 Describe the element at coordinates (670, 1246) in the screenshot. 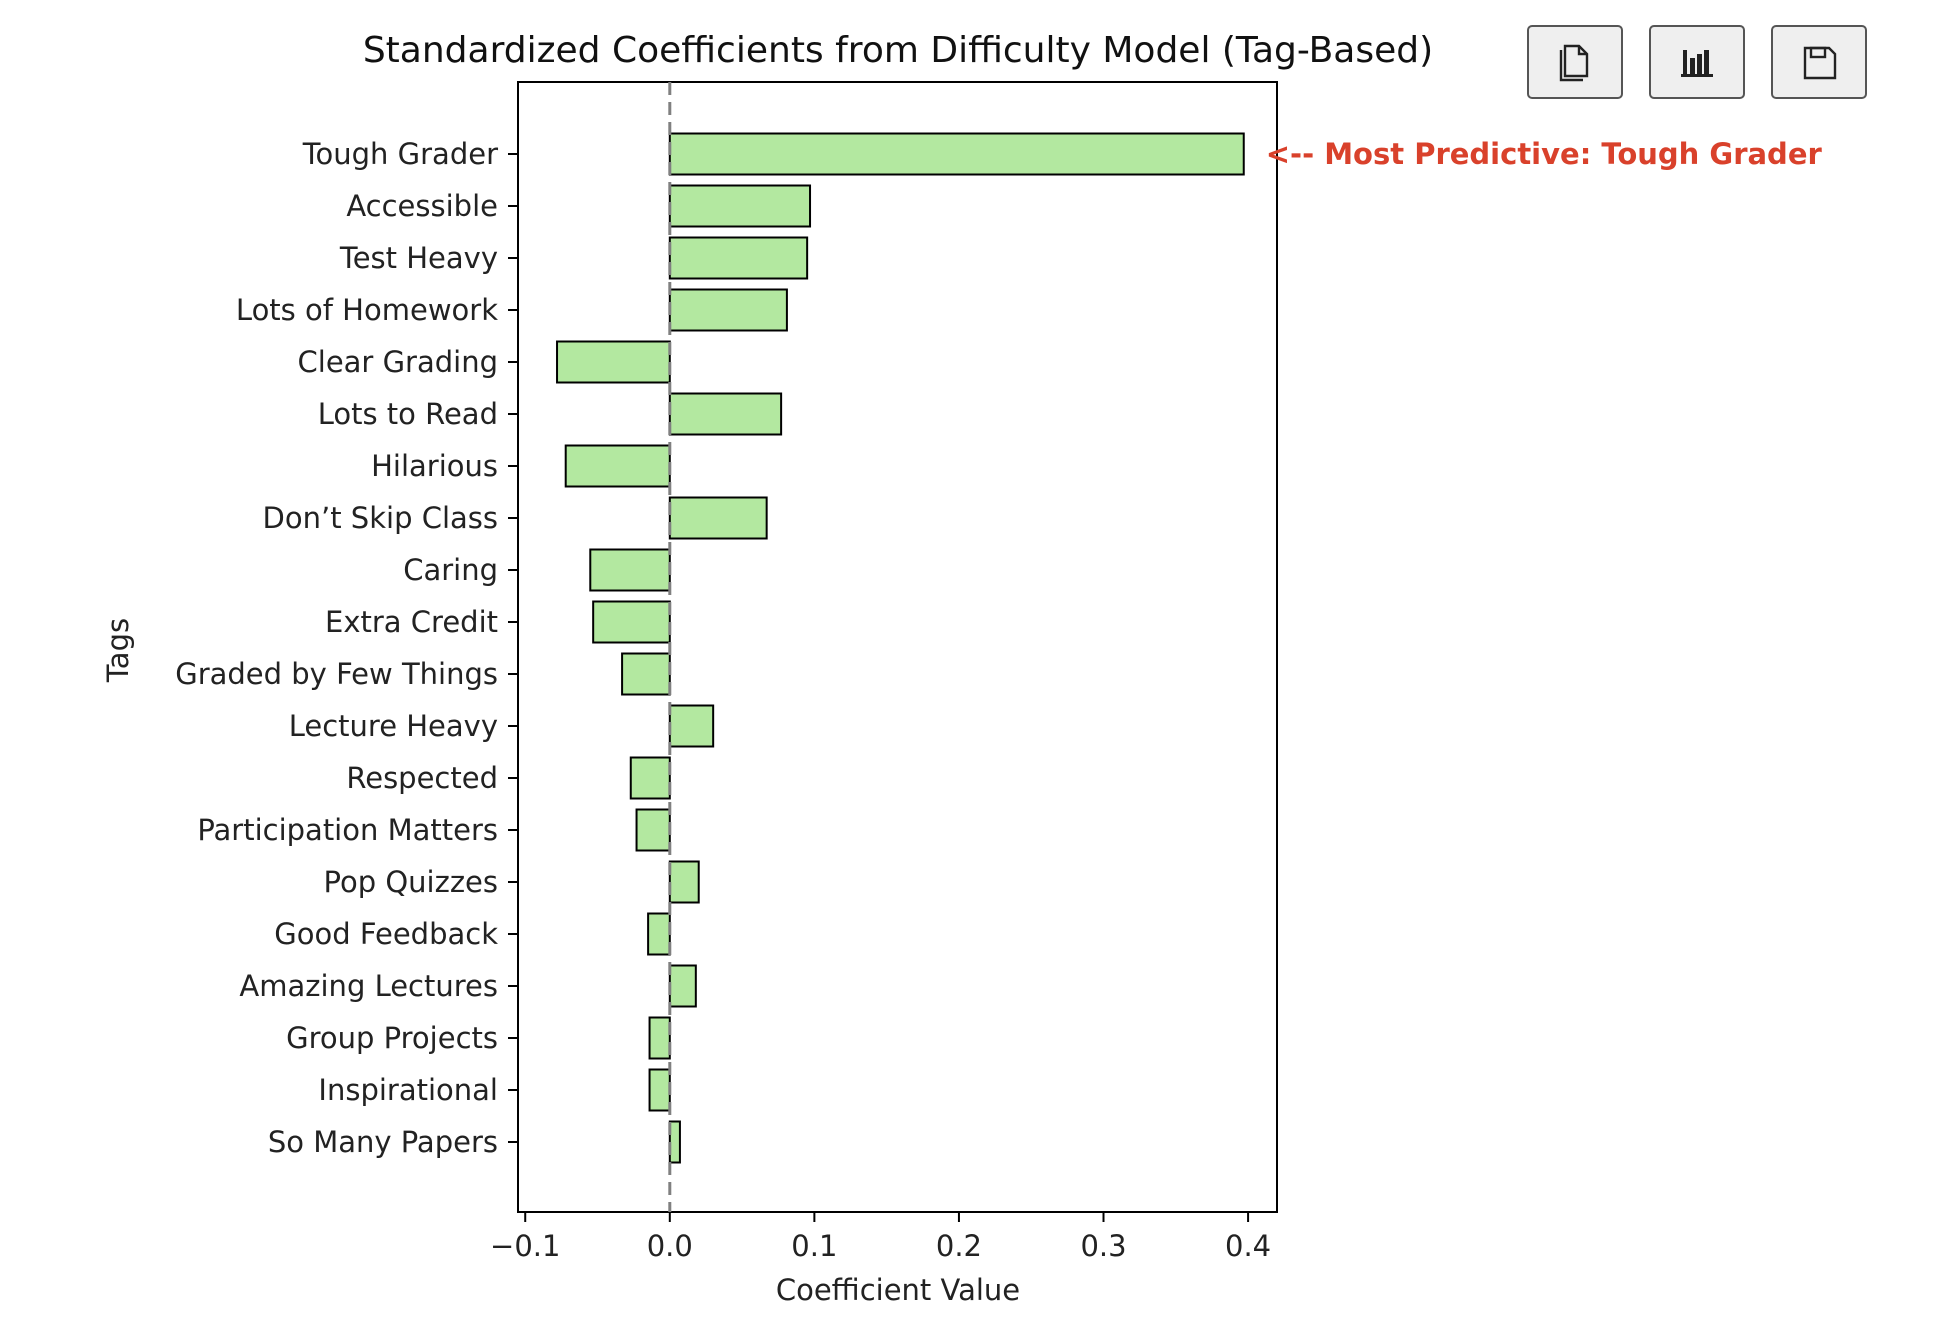

I see `x-tick-label-1: 0.0` at that location.